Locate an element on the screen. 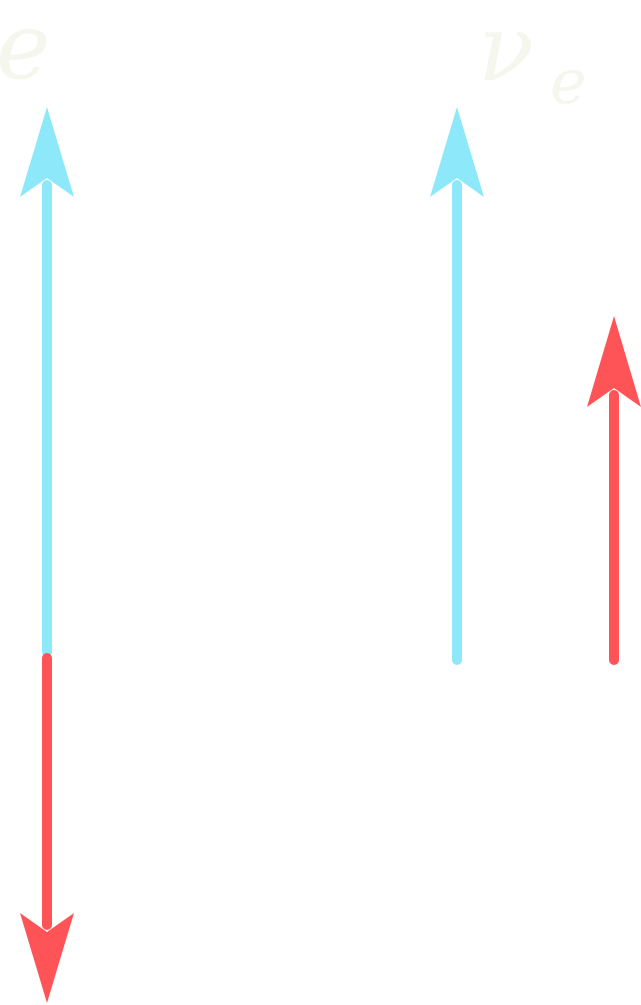 The width and height of the screenshot is (641, 1005). antineutrino-label: ν e — is located at coordinates (532, 59).